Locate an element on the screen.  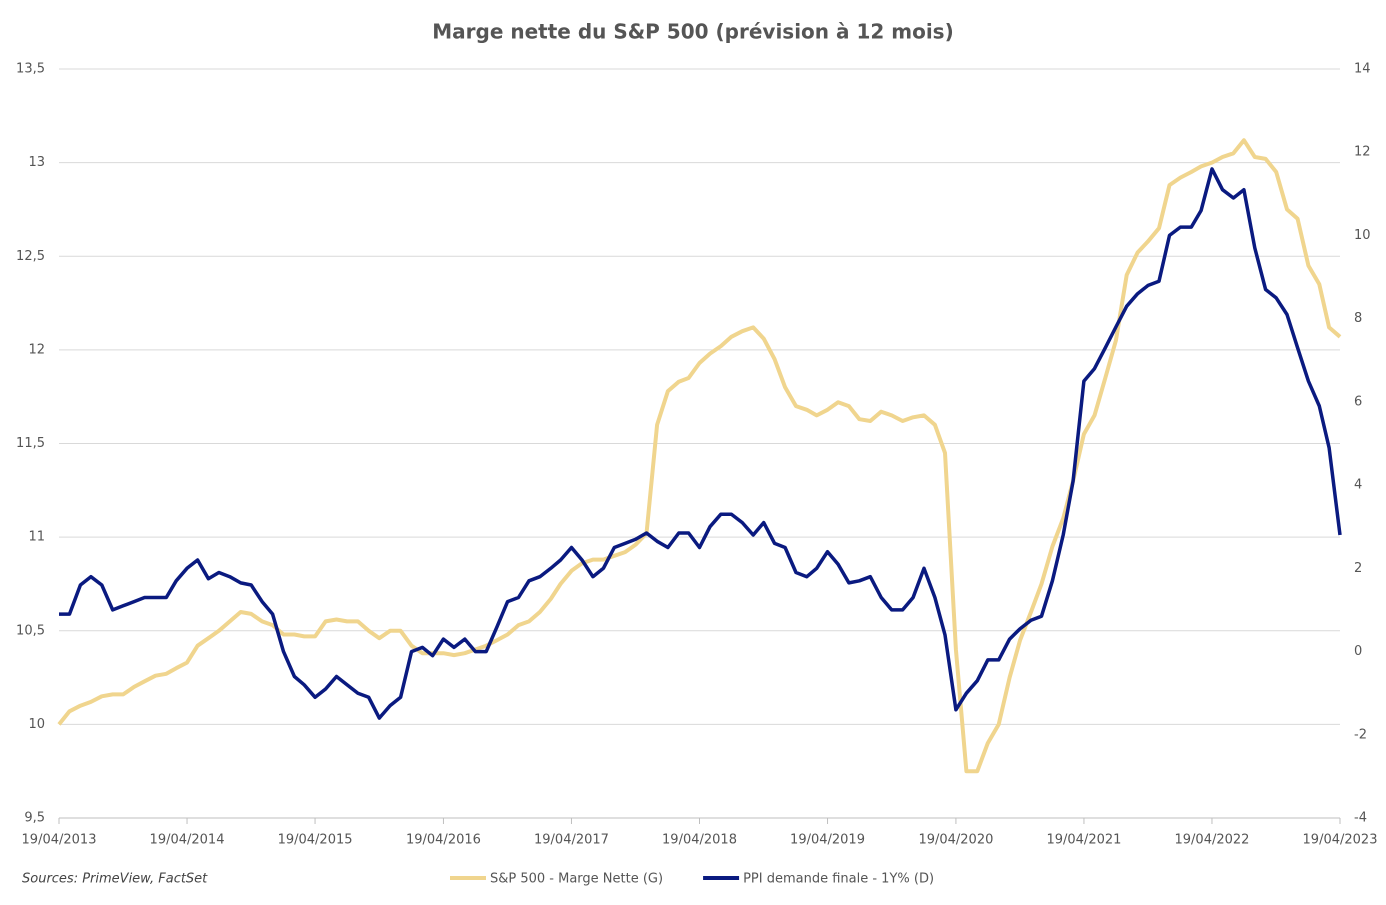
x-tick-label: 19/04/2017 is located at coordinates (571, 840).